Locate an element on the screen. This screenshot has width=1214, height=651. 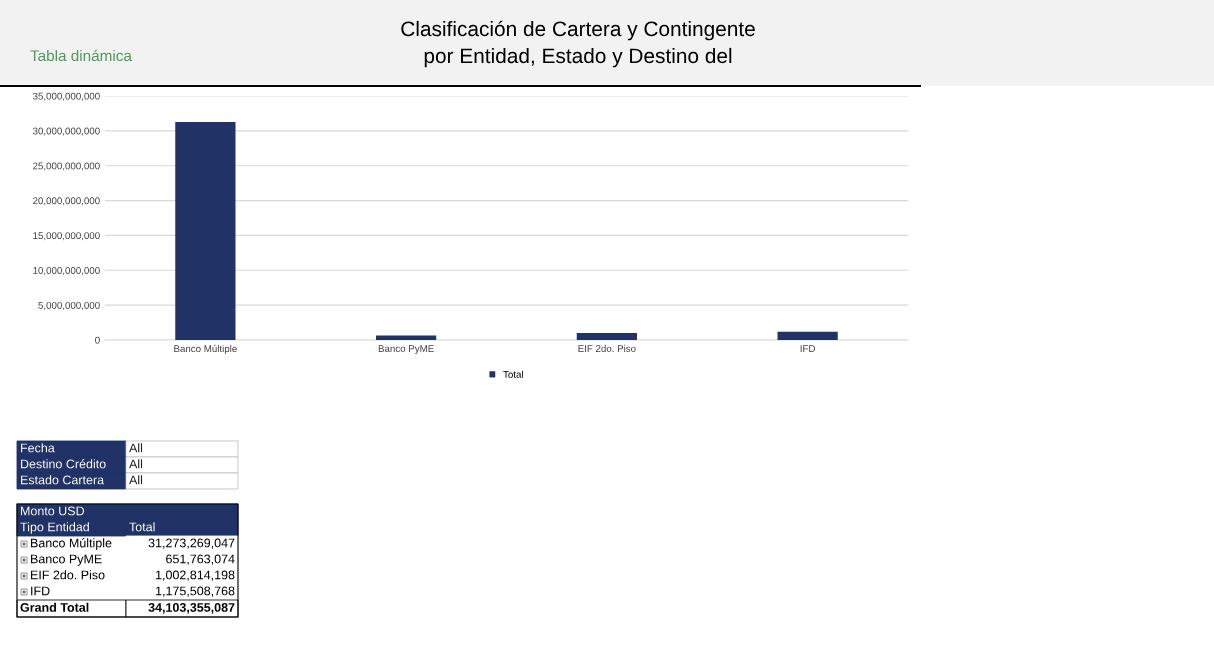
chart-title: Clasificación de Cartera y Contingente por Entidad, Estado y Destino del is located at coordinates (578, 44).